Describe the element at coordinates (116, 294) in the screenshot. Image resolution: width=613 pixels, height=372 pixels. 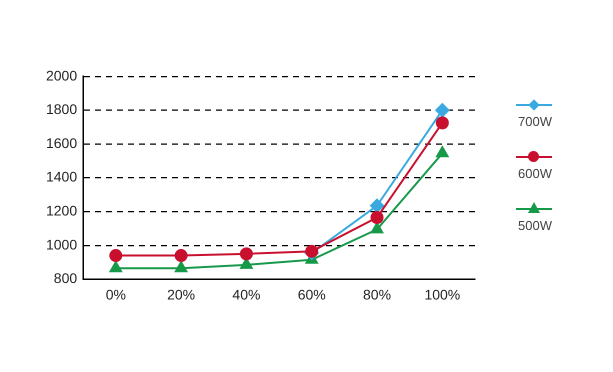
I see `x-tick-label: 0%` at that location.